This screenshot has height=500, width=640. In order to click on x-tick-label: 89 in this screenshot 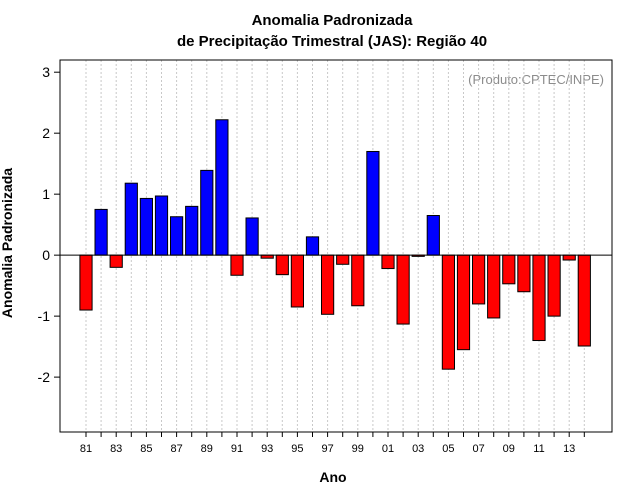, I will do `click(207, 449)`.